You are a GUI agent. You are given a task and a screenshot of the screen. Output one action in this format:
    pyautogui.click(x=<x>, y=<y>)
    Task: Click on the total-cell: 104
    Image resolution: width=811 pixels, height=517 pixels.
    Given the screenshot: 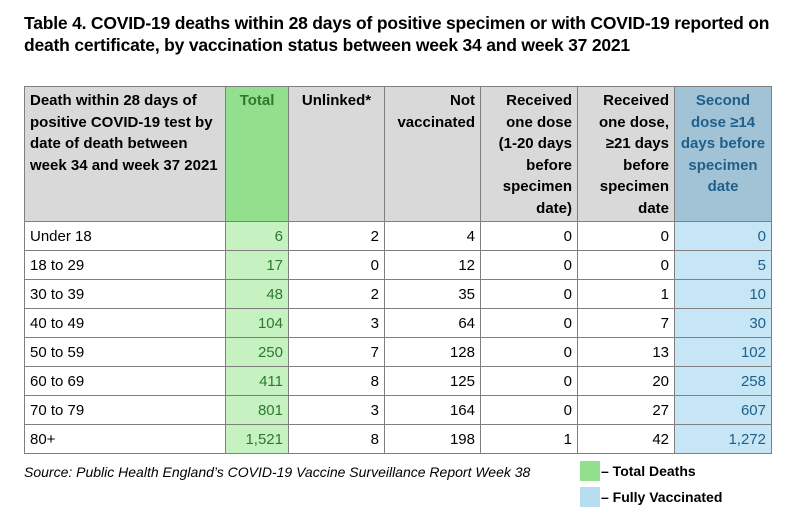 What is the action you would take?
    pyautogui.click(x=257, y=323)
    